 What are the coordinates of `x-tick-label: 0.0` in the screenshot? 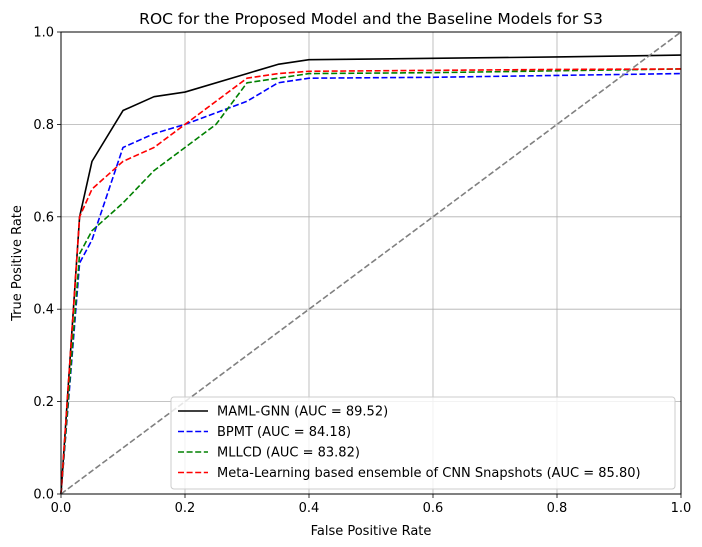 It's located at (61, 508).